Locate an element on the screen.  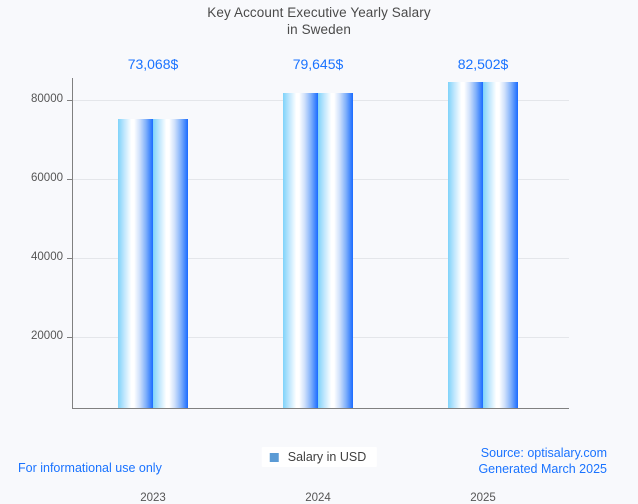
legend-swatch-icon is located at coordinates (274, 457).